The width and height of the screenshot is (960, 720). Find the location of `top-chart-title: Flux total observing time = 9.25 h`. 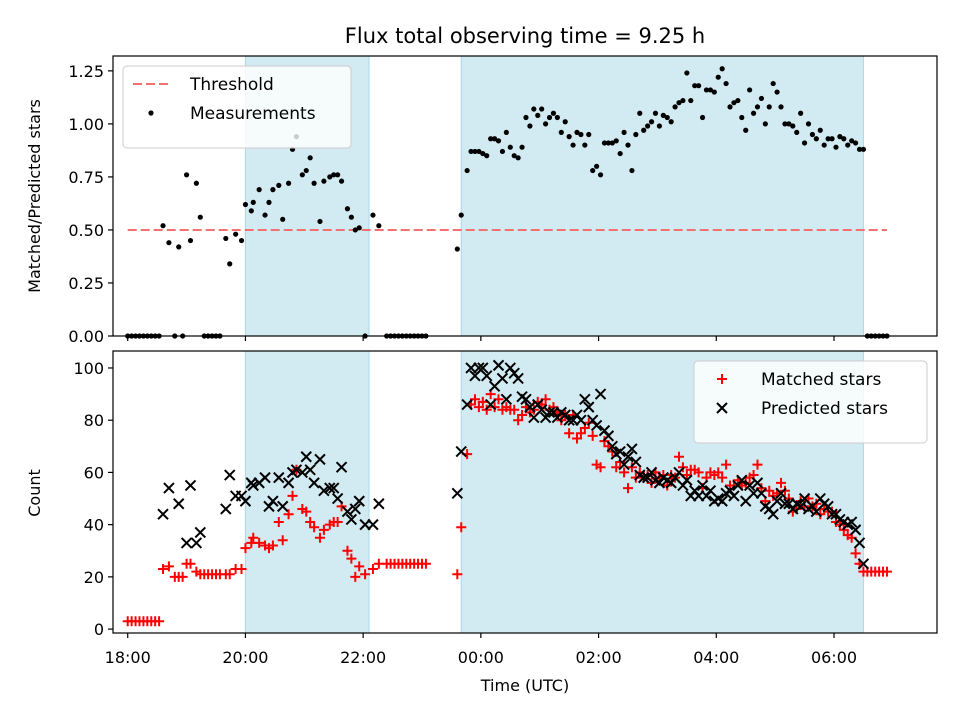

top-chart-title: Flux total observing time = 9.25 h is located at coordinates (525, 36).